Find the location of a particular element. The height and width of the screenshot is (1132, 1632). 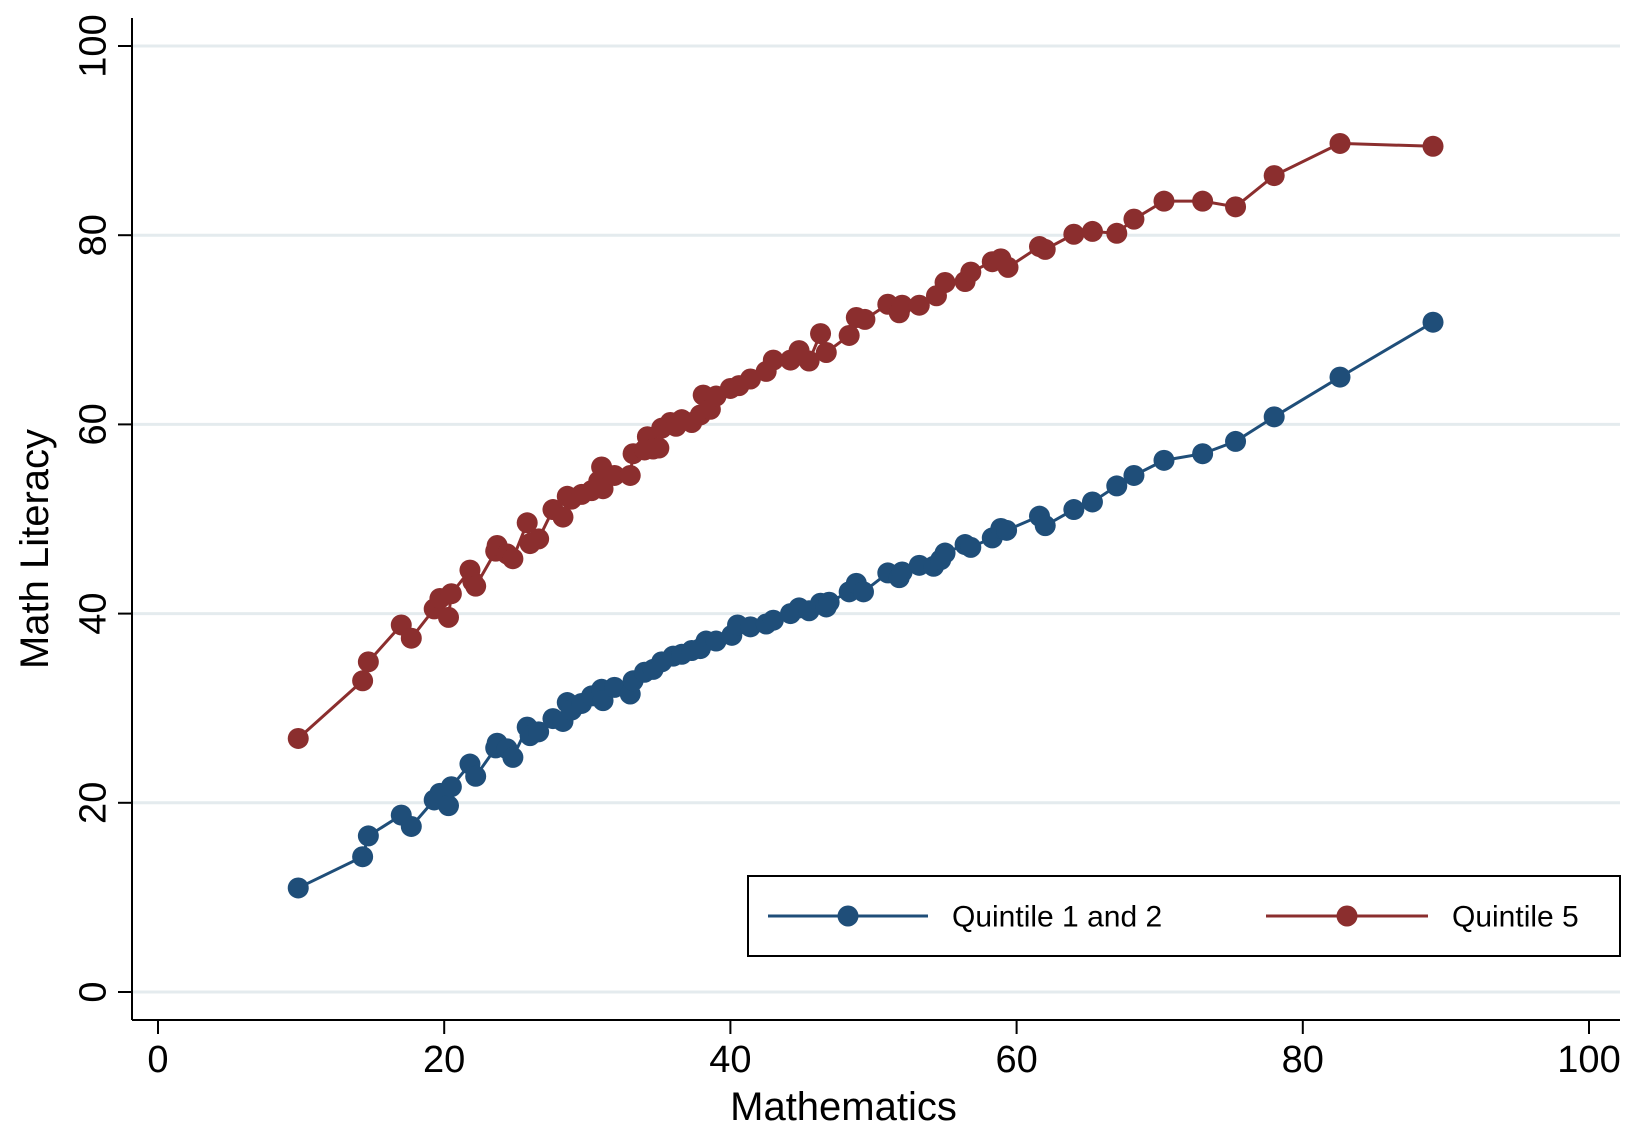

x-tick-label: 60 is located at coordinates (1016, 1060).